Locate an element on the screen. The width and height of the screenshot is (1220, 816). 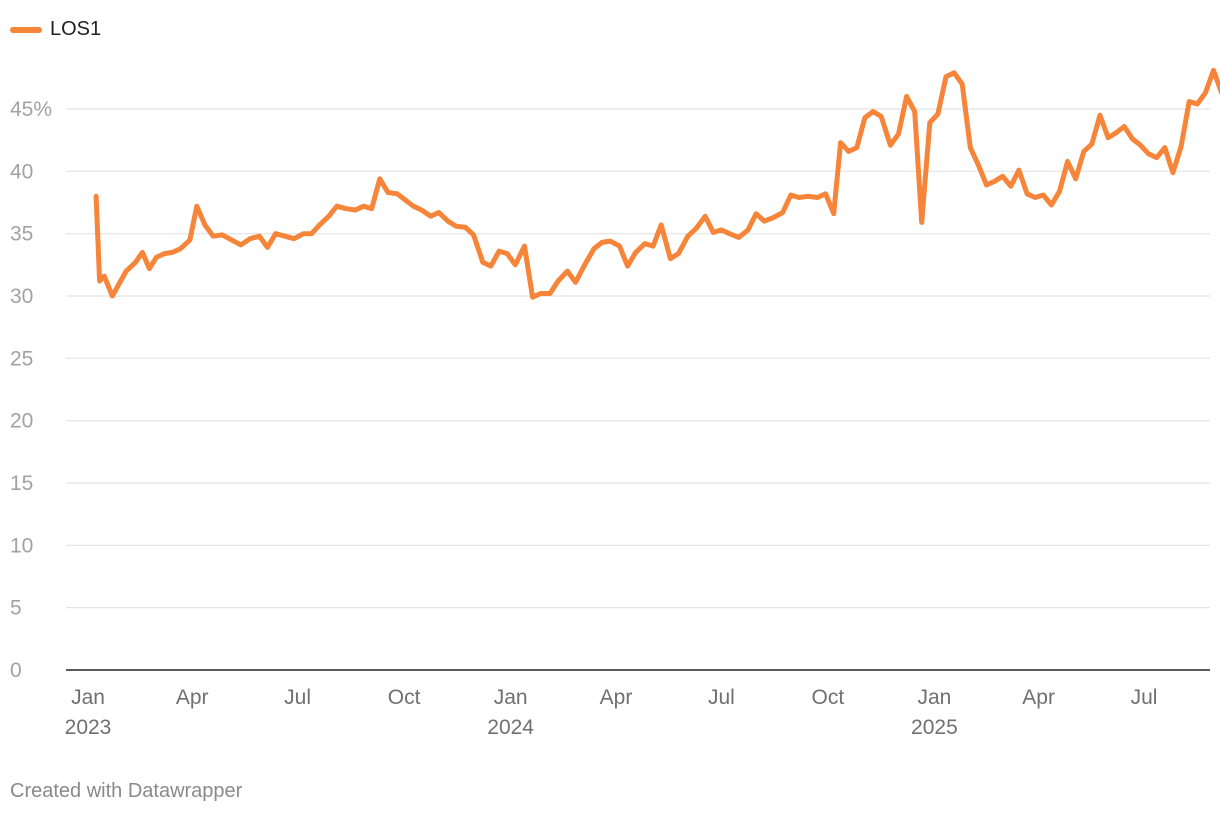
y-tick-label: 20 is located at coordinates (21, 421).